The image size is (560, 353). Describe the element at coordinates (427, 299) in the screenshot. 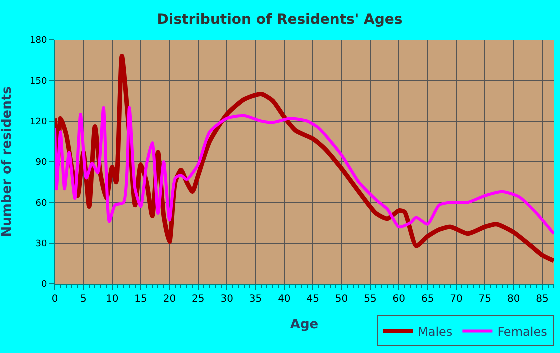

I see `x-tick-label: 65` at that location.